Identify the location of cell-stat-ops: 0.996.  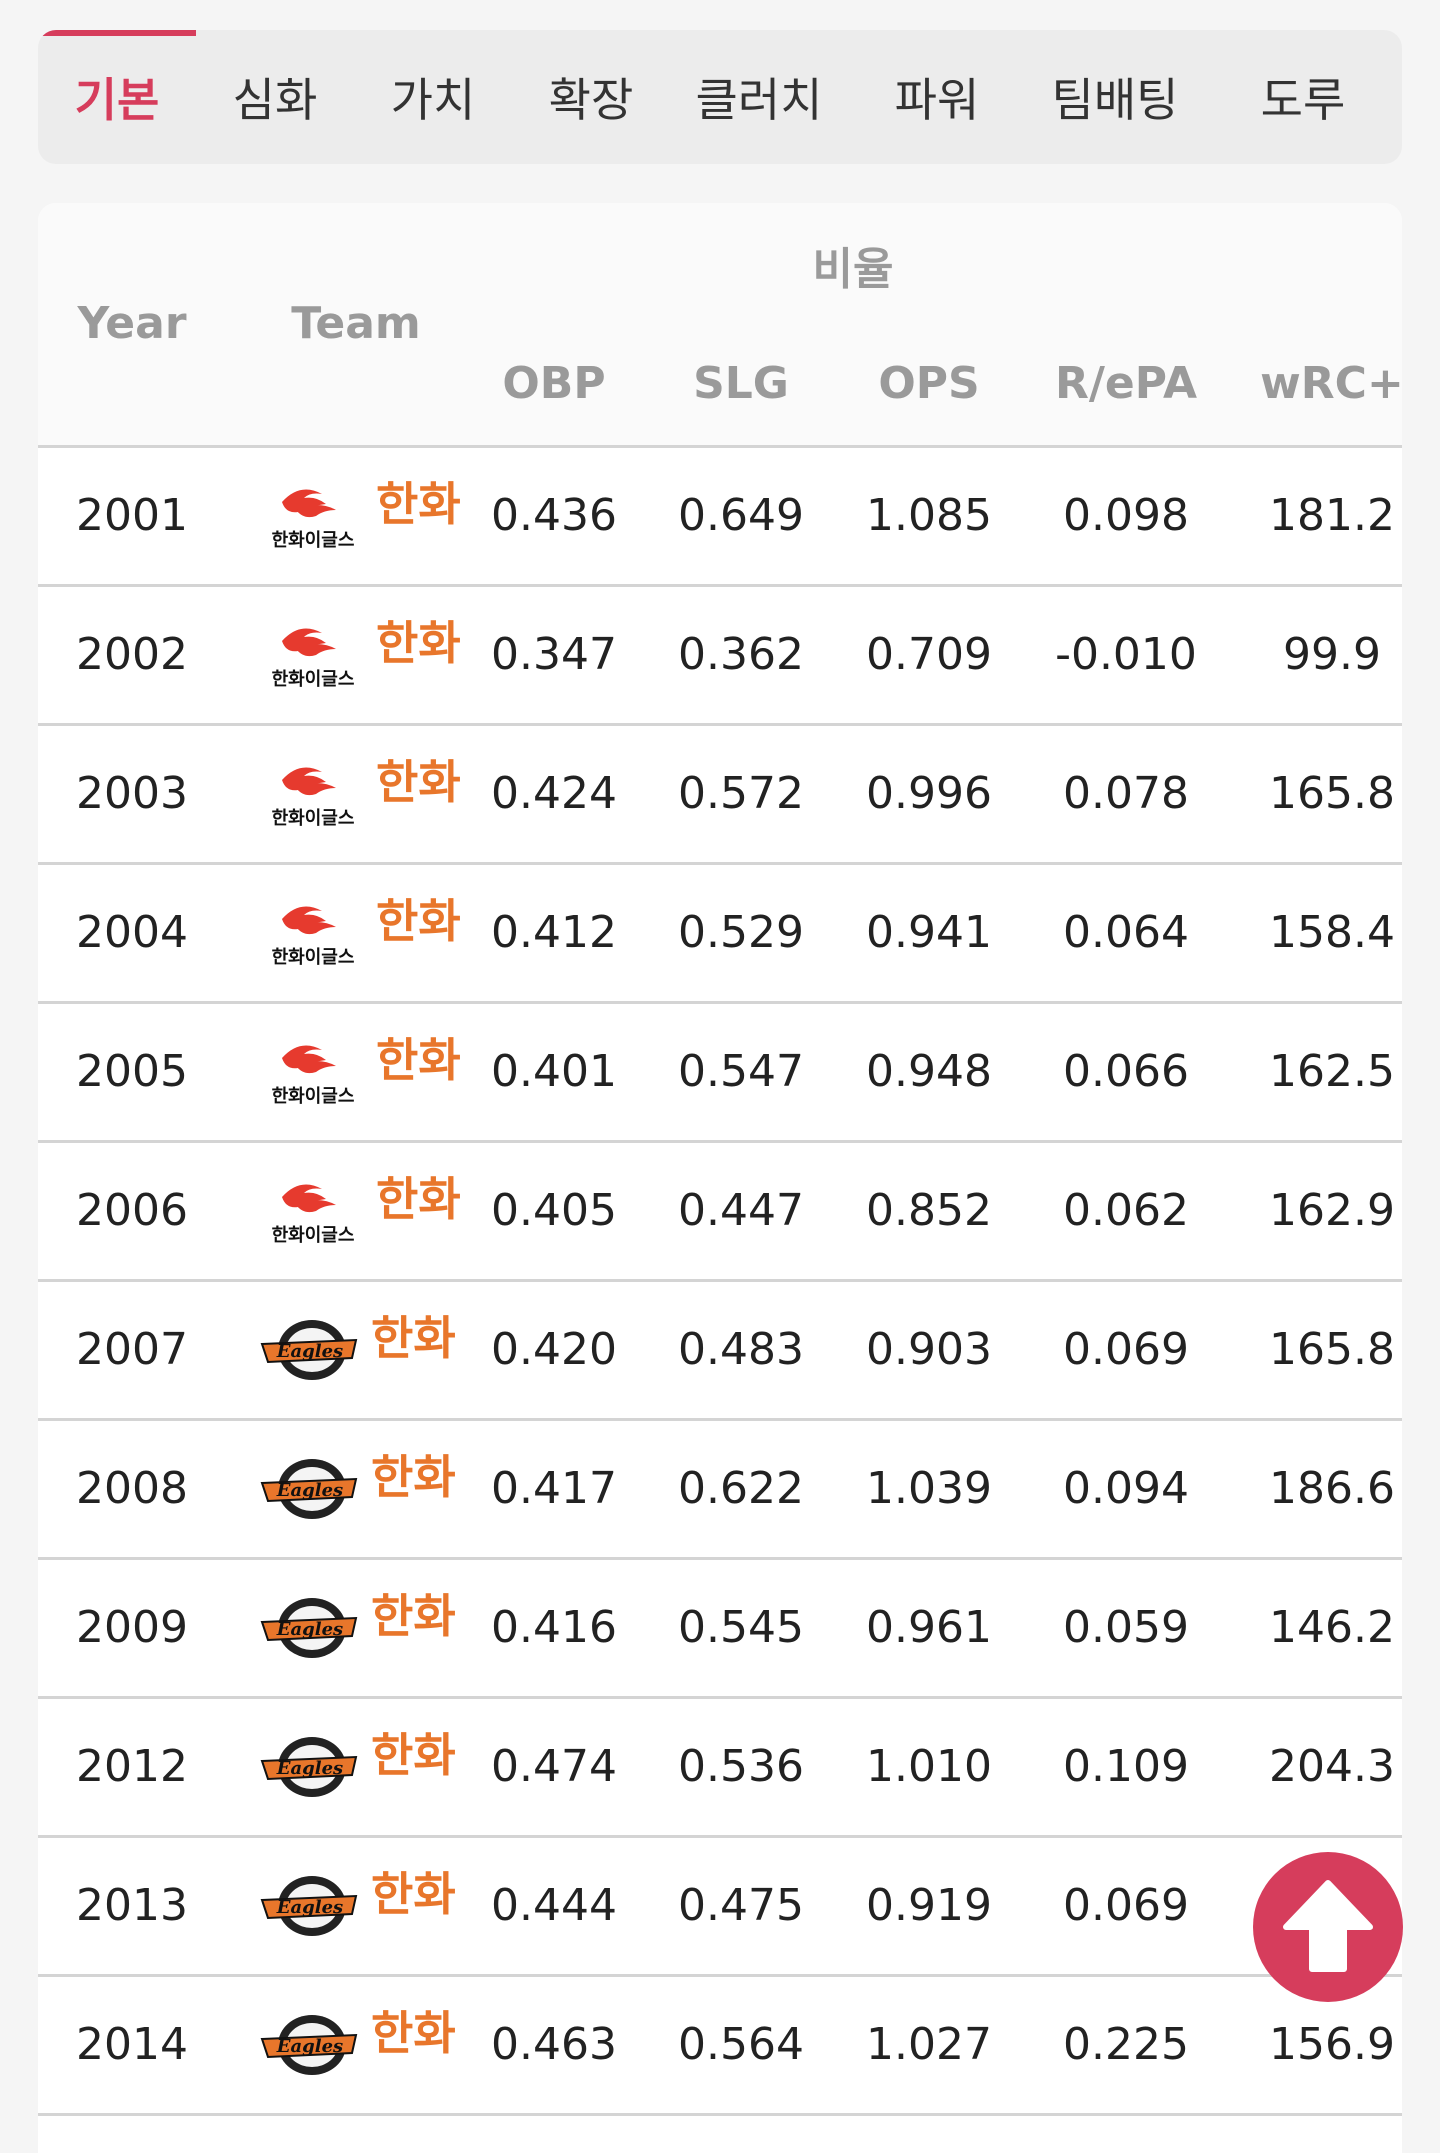
(929, 793).